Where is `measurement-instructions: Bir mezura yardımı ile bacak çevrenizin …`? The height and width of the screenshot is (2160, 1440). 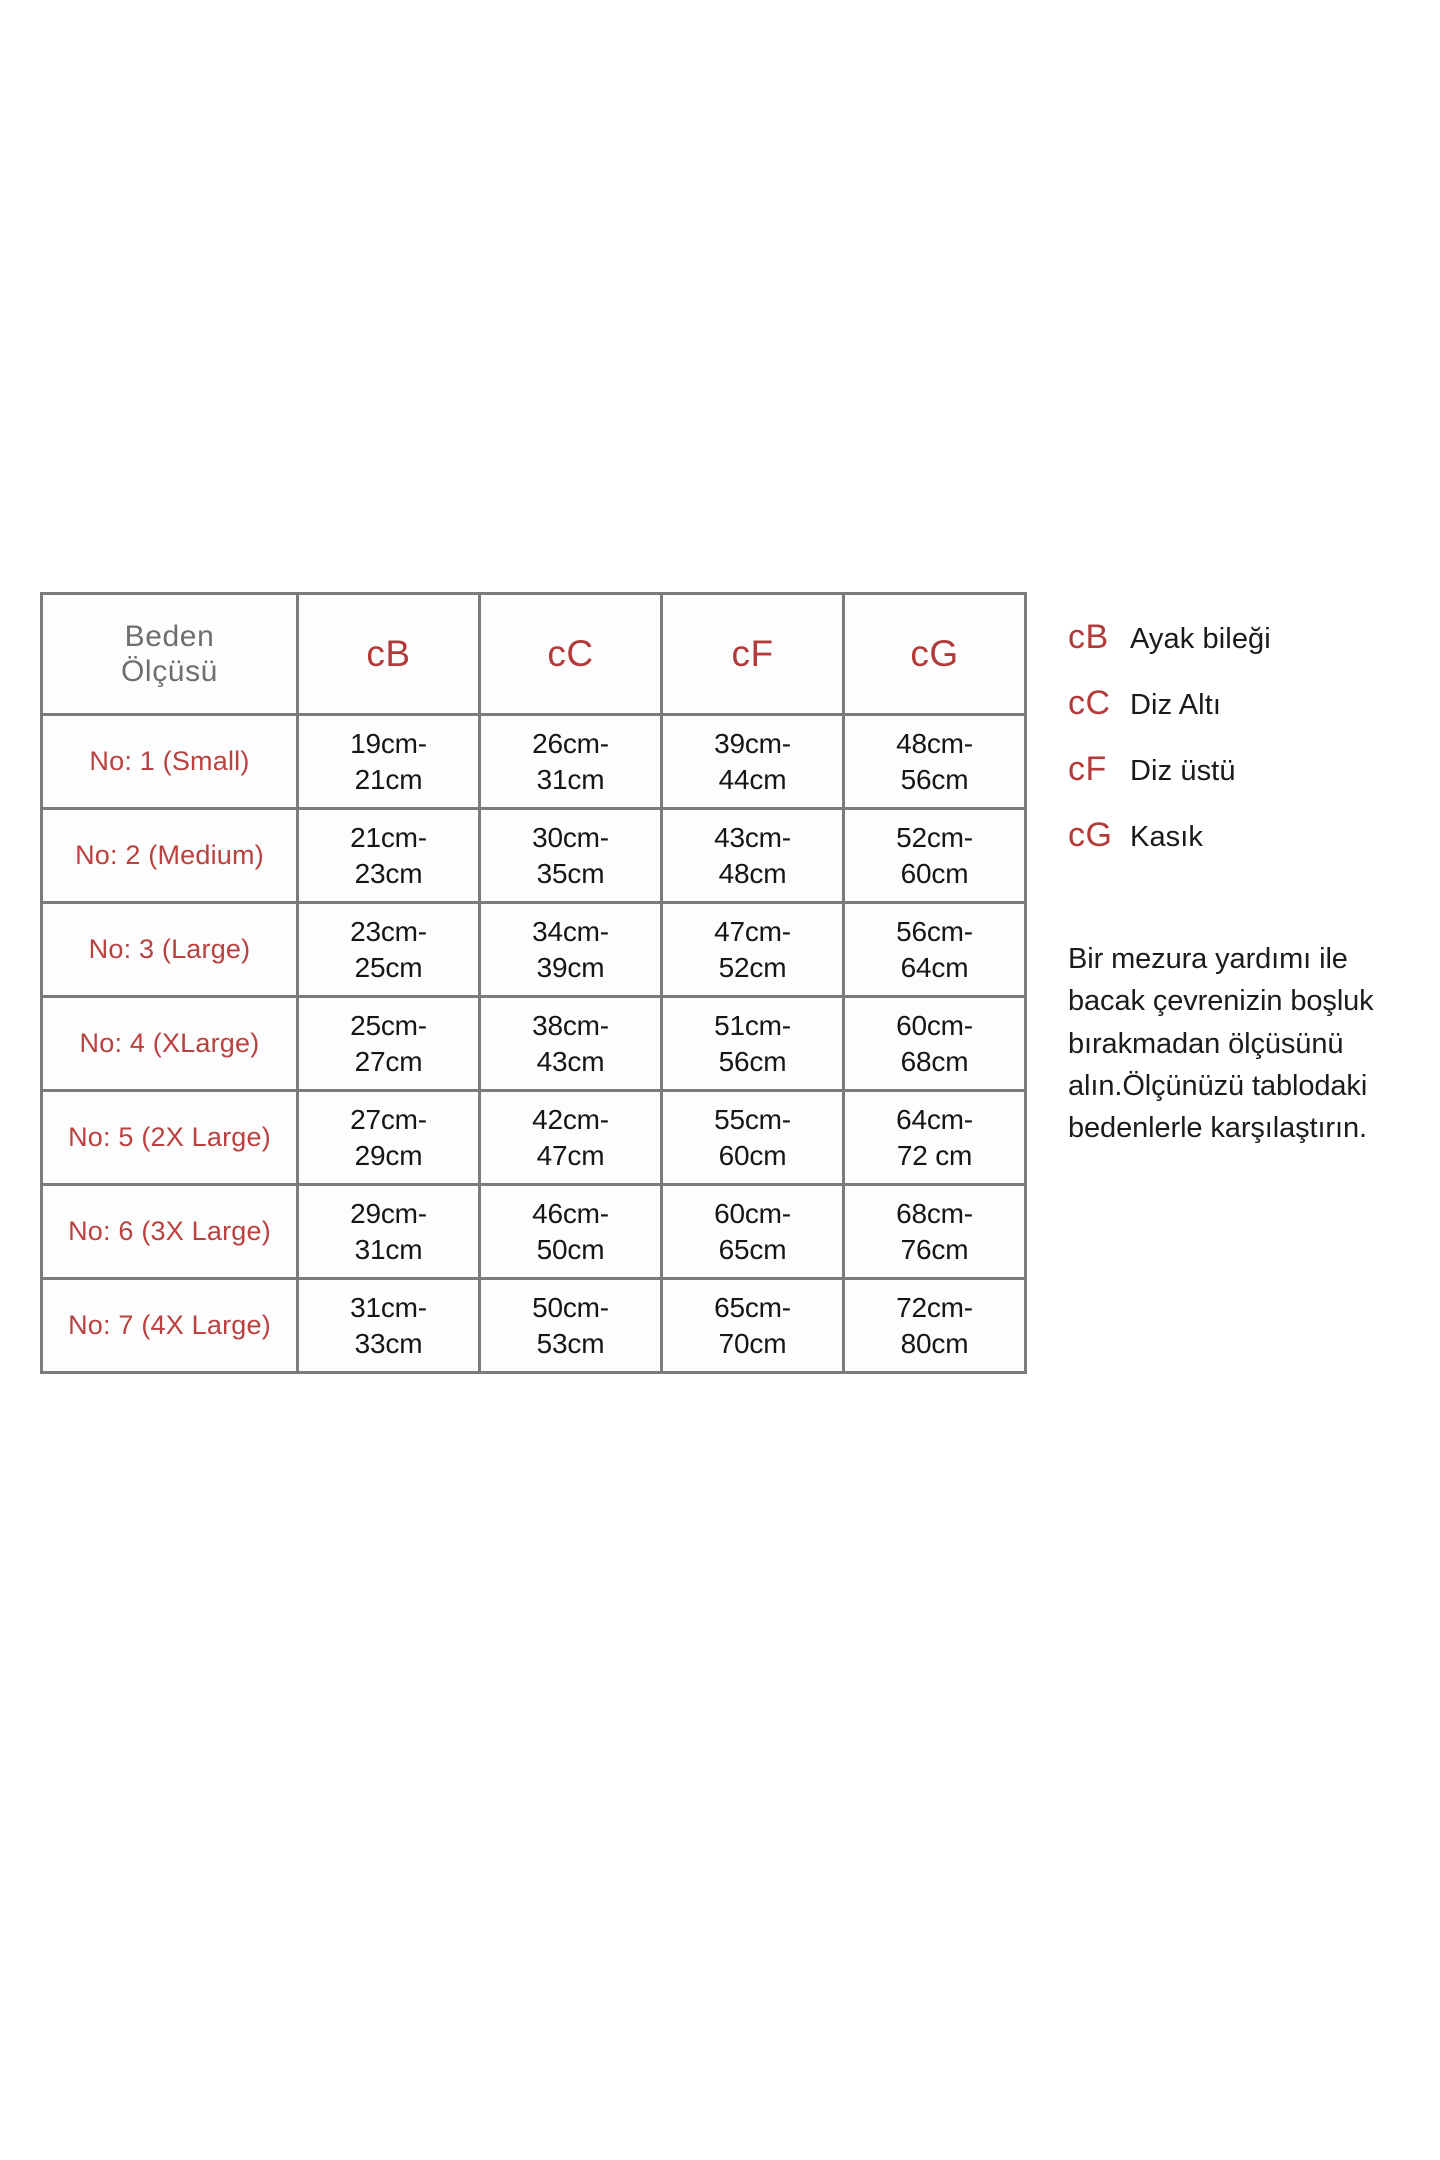 measurement-instructions: Bir mezura yardımı ile bacak çevrenizin … is located at coordinates (1221, 1044).